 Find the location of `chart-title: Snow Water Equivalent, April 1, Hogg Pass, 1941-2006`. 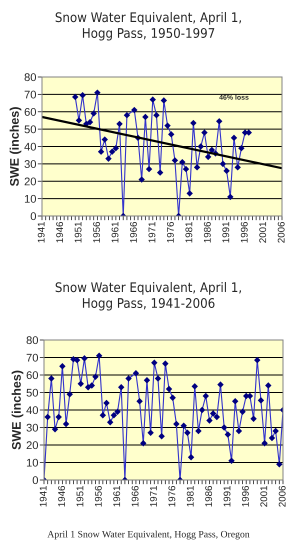

chart-title: Snow Water Equivalent, April 1, Hogg Pass, 1941-2006 is located at coordinates (148, 296).